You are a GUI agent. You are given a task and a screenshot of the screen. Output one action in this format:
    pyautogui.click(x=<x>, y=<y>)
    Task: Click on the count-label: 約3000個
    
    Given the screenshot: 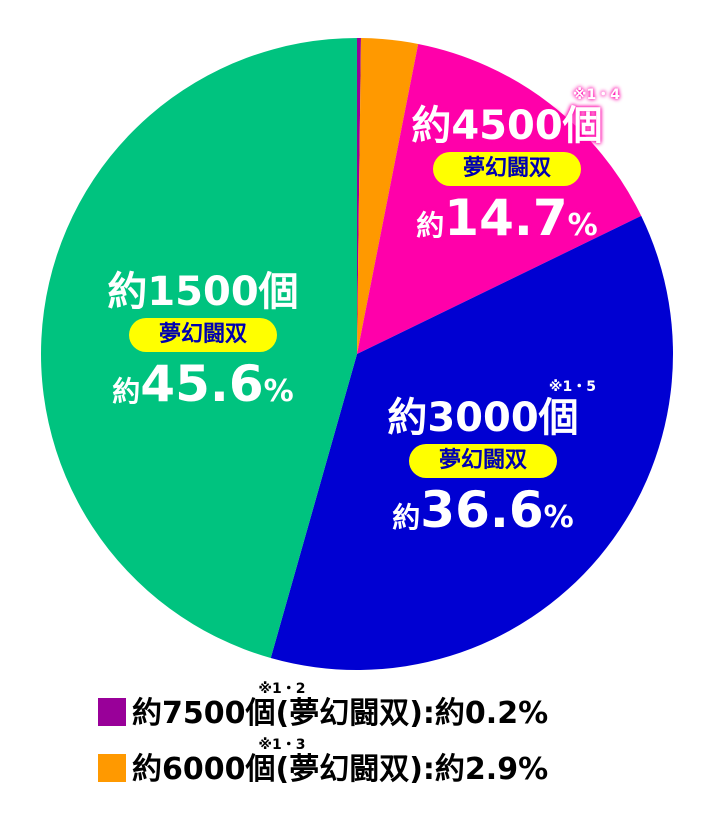 What is the action you would take?
    pyautogui.click(x=483, y=418)
    